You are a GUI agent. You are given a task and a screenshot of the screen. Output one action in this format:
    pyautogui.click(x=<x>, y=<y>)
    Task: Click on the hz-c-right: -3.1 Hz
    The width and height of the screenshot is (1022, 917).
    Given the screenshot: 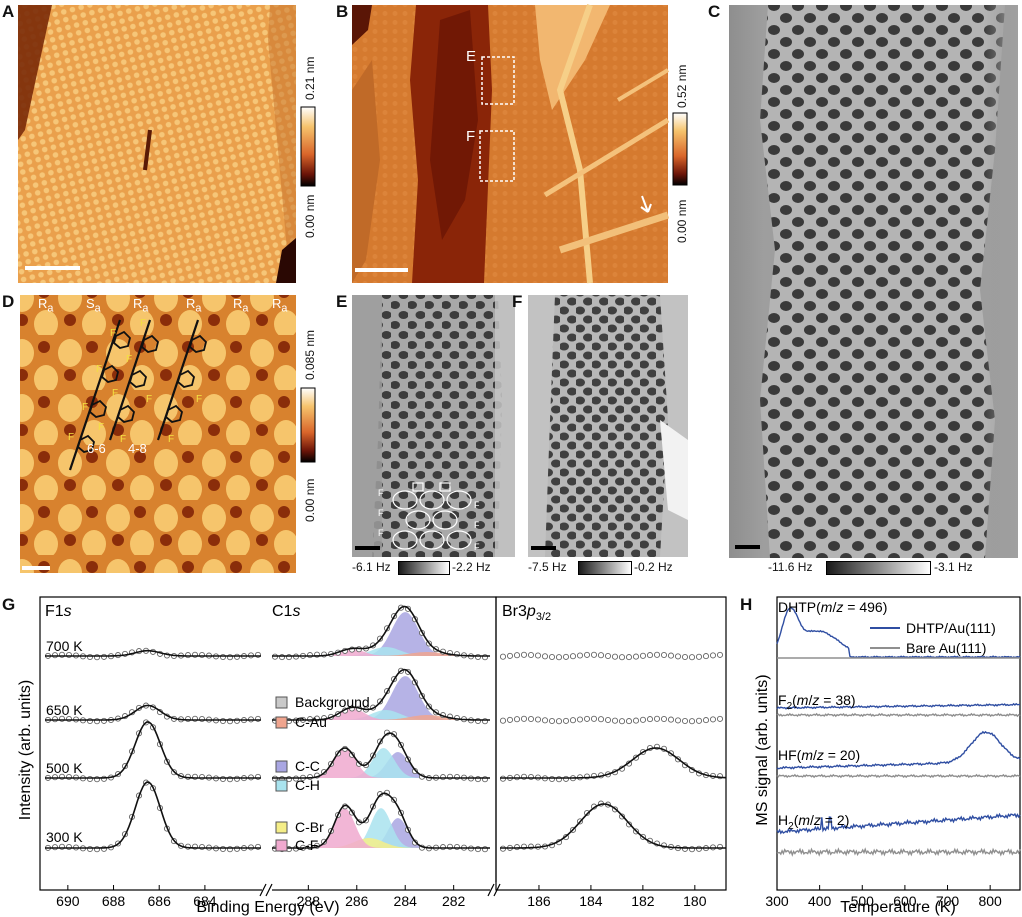 What is the action you would take?
    pyautogui.click(x=953, y=567)
    